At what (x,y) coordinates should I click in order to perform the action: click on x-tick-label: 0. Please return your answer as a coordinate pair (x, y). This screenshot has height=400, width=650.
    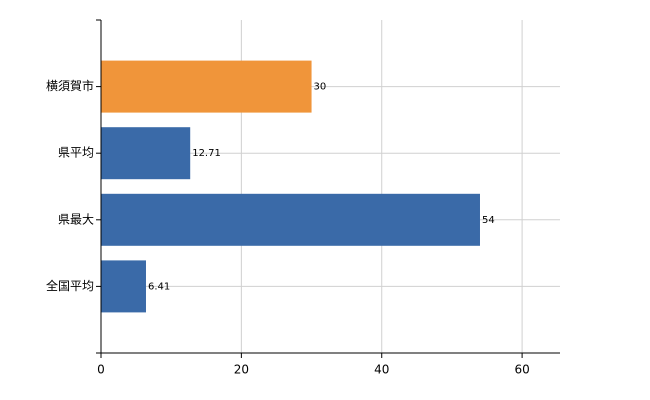
    Looking at the image, I should click on (101, 370).